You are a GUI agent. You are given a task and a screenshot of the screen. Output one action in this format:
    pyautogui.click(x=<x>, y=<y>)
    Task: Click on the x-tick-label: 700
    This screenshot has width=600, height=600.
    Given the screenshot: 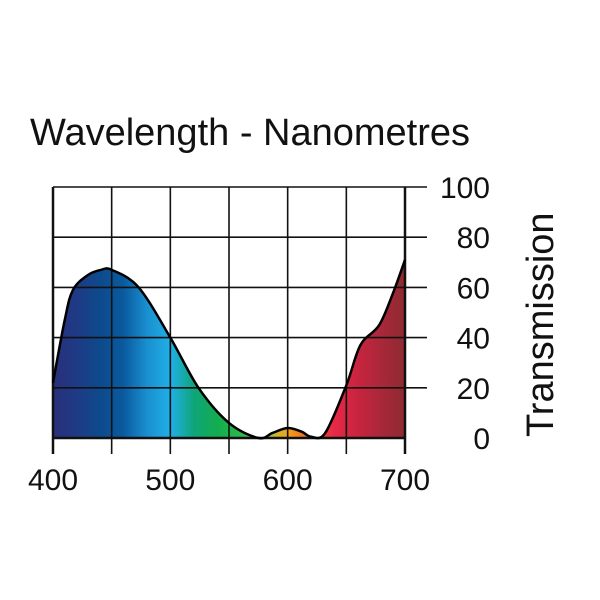 What is the action you would take?
    pyautogui.click(x=405, y=480)
    